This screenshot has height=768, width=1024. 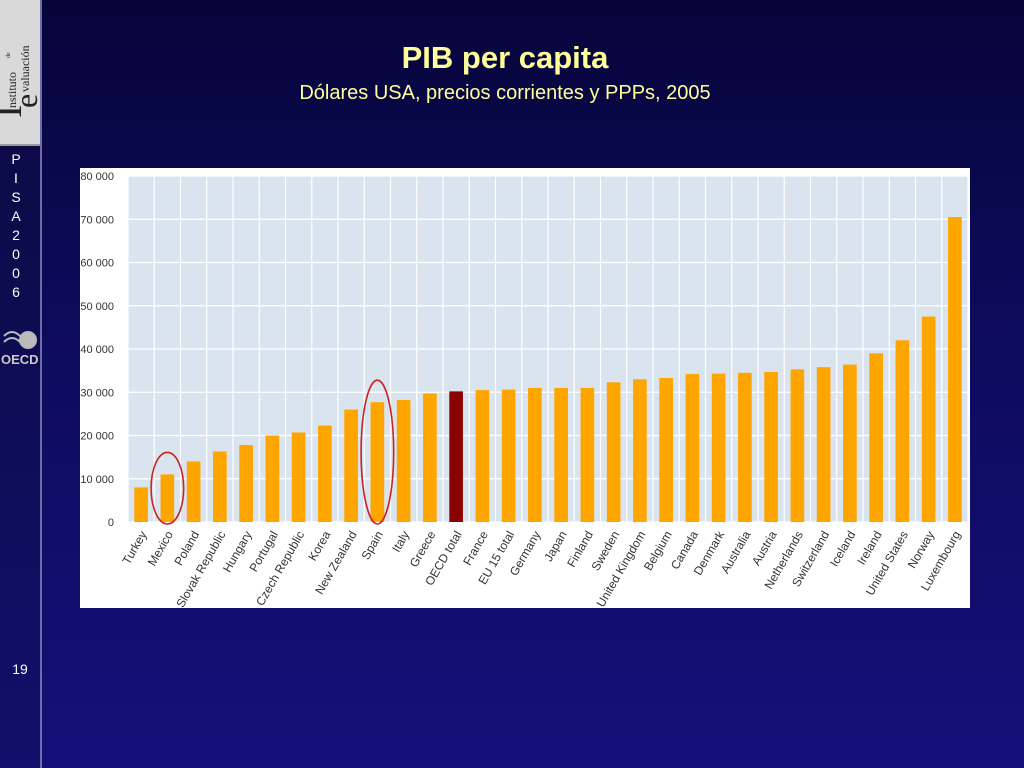 I want to click on bar-denmark, so click(x=718, y=447).